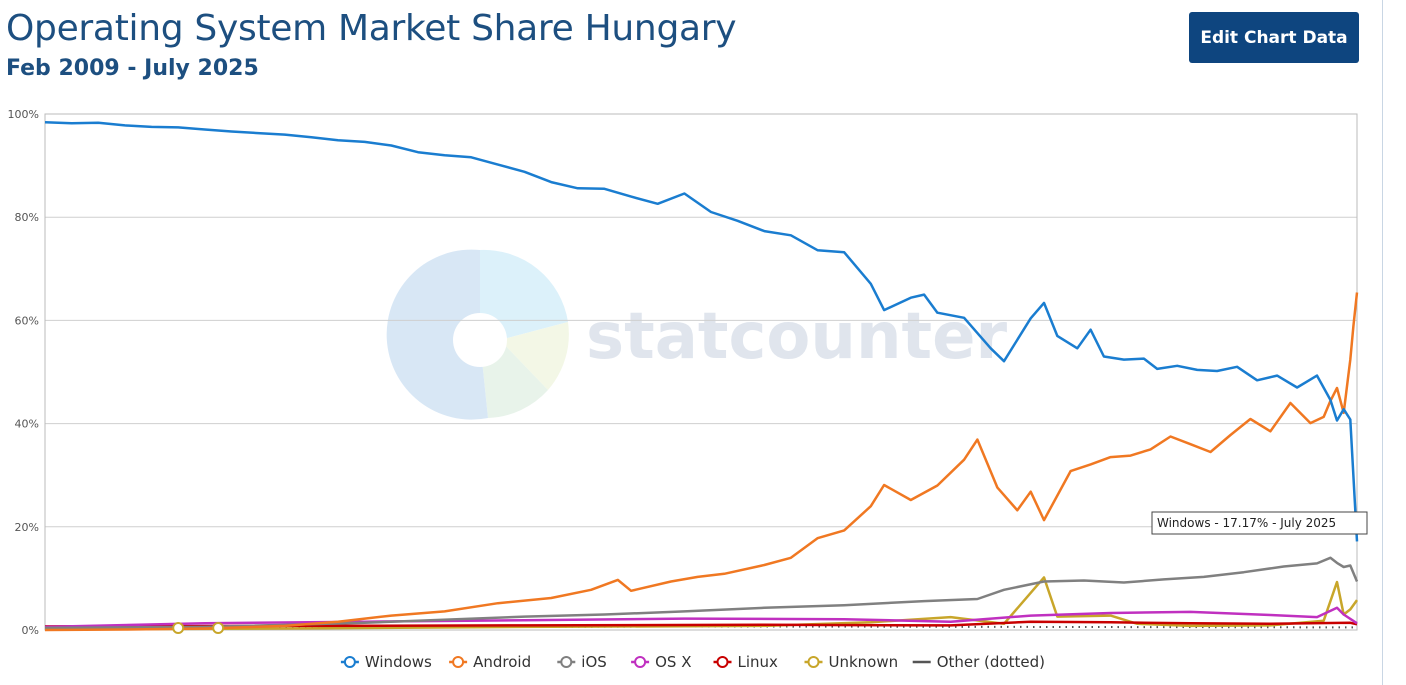 The height and width of the screenshot is (685, 1406). I want to click on y-axis: 0% 20% 40% 60% 80% 100%, so click(23, 372).